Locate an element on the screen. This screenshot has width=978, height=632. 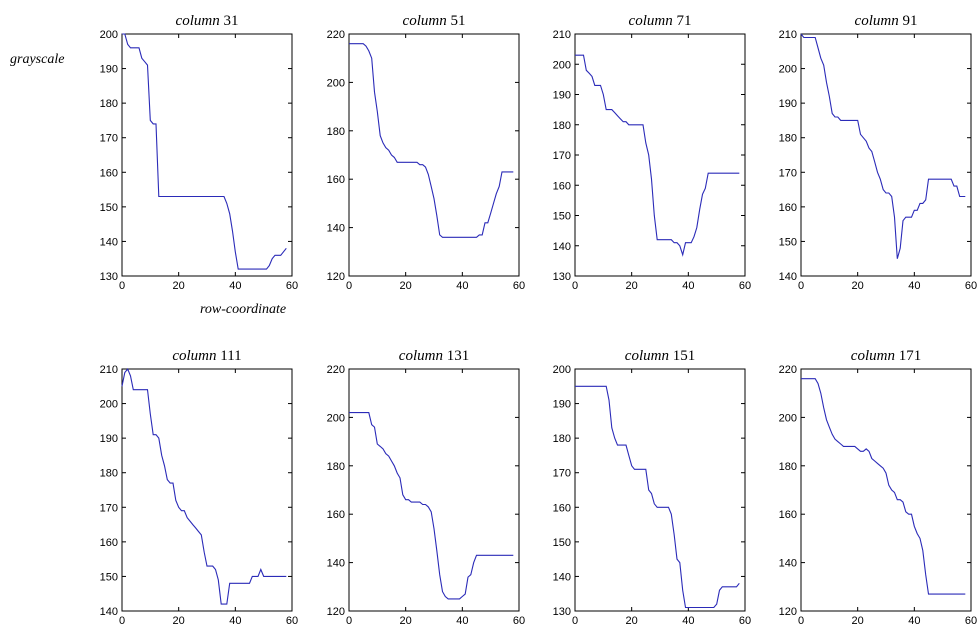
subplot-title: column 171 is located at coordinates (886, 356).